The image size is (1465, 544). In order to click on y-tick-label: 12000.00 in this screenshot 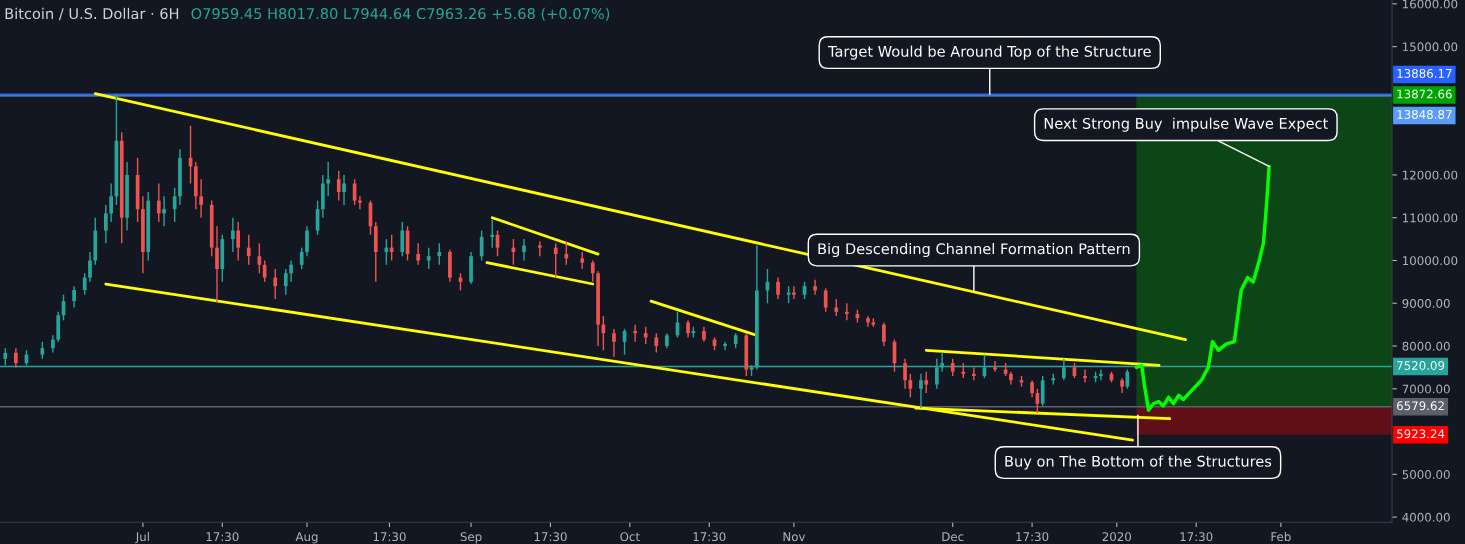, I will do `click(1430, 175)`.